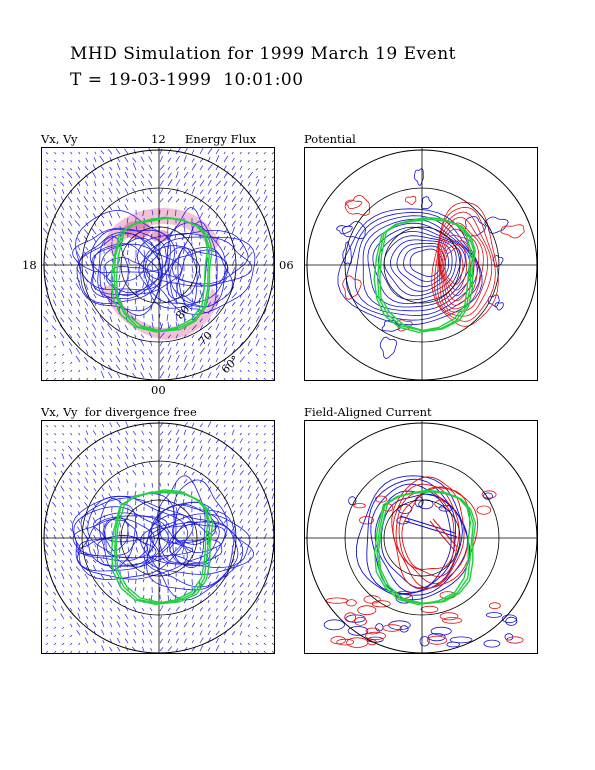  What do you see at coordinates (119, 412) in the screenshot?
I see `panel3-label: Vx, Vy for divergence free` at bounding box center [119, 412].